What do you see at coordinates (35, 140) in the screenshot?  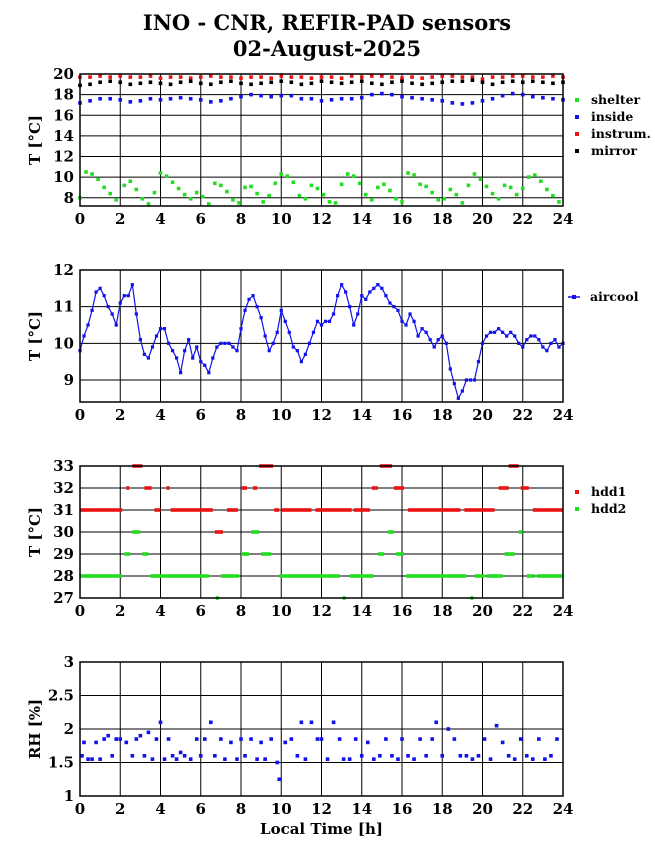 I see `y-axis-label: T [°C]` at bounding box center [35, 140].